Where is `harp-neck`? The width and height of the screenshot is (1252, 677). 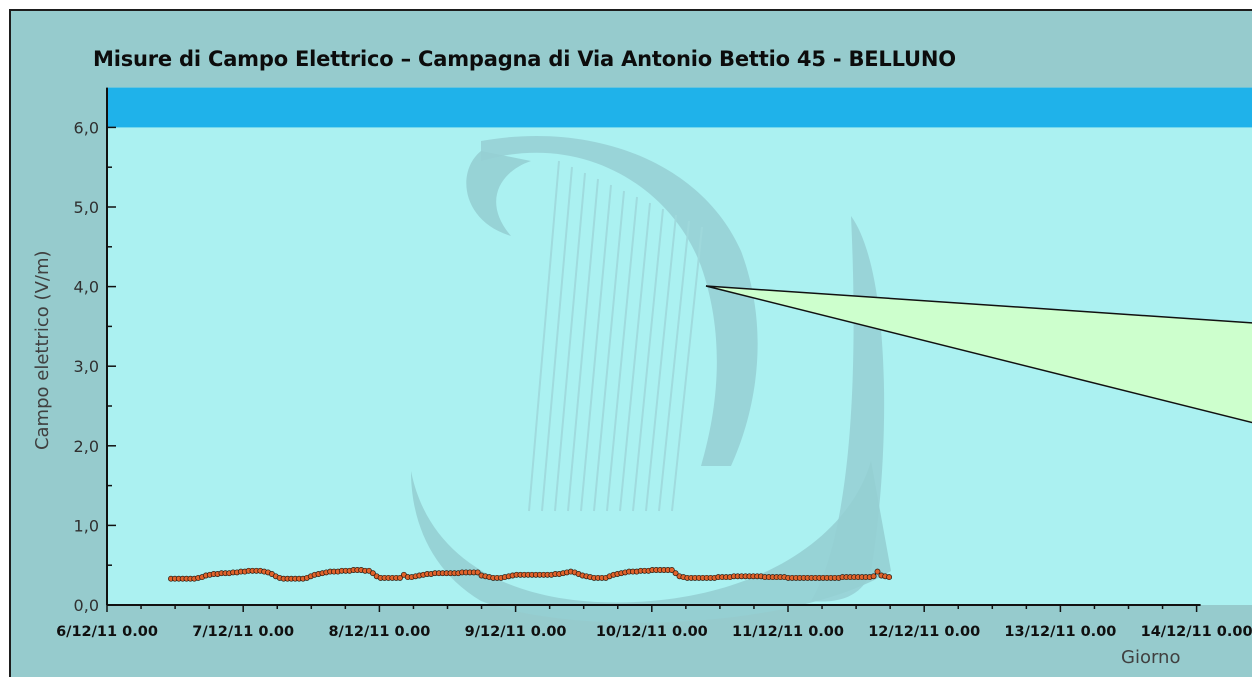 harp-neck is located at coordinates (619, 301).